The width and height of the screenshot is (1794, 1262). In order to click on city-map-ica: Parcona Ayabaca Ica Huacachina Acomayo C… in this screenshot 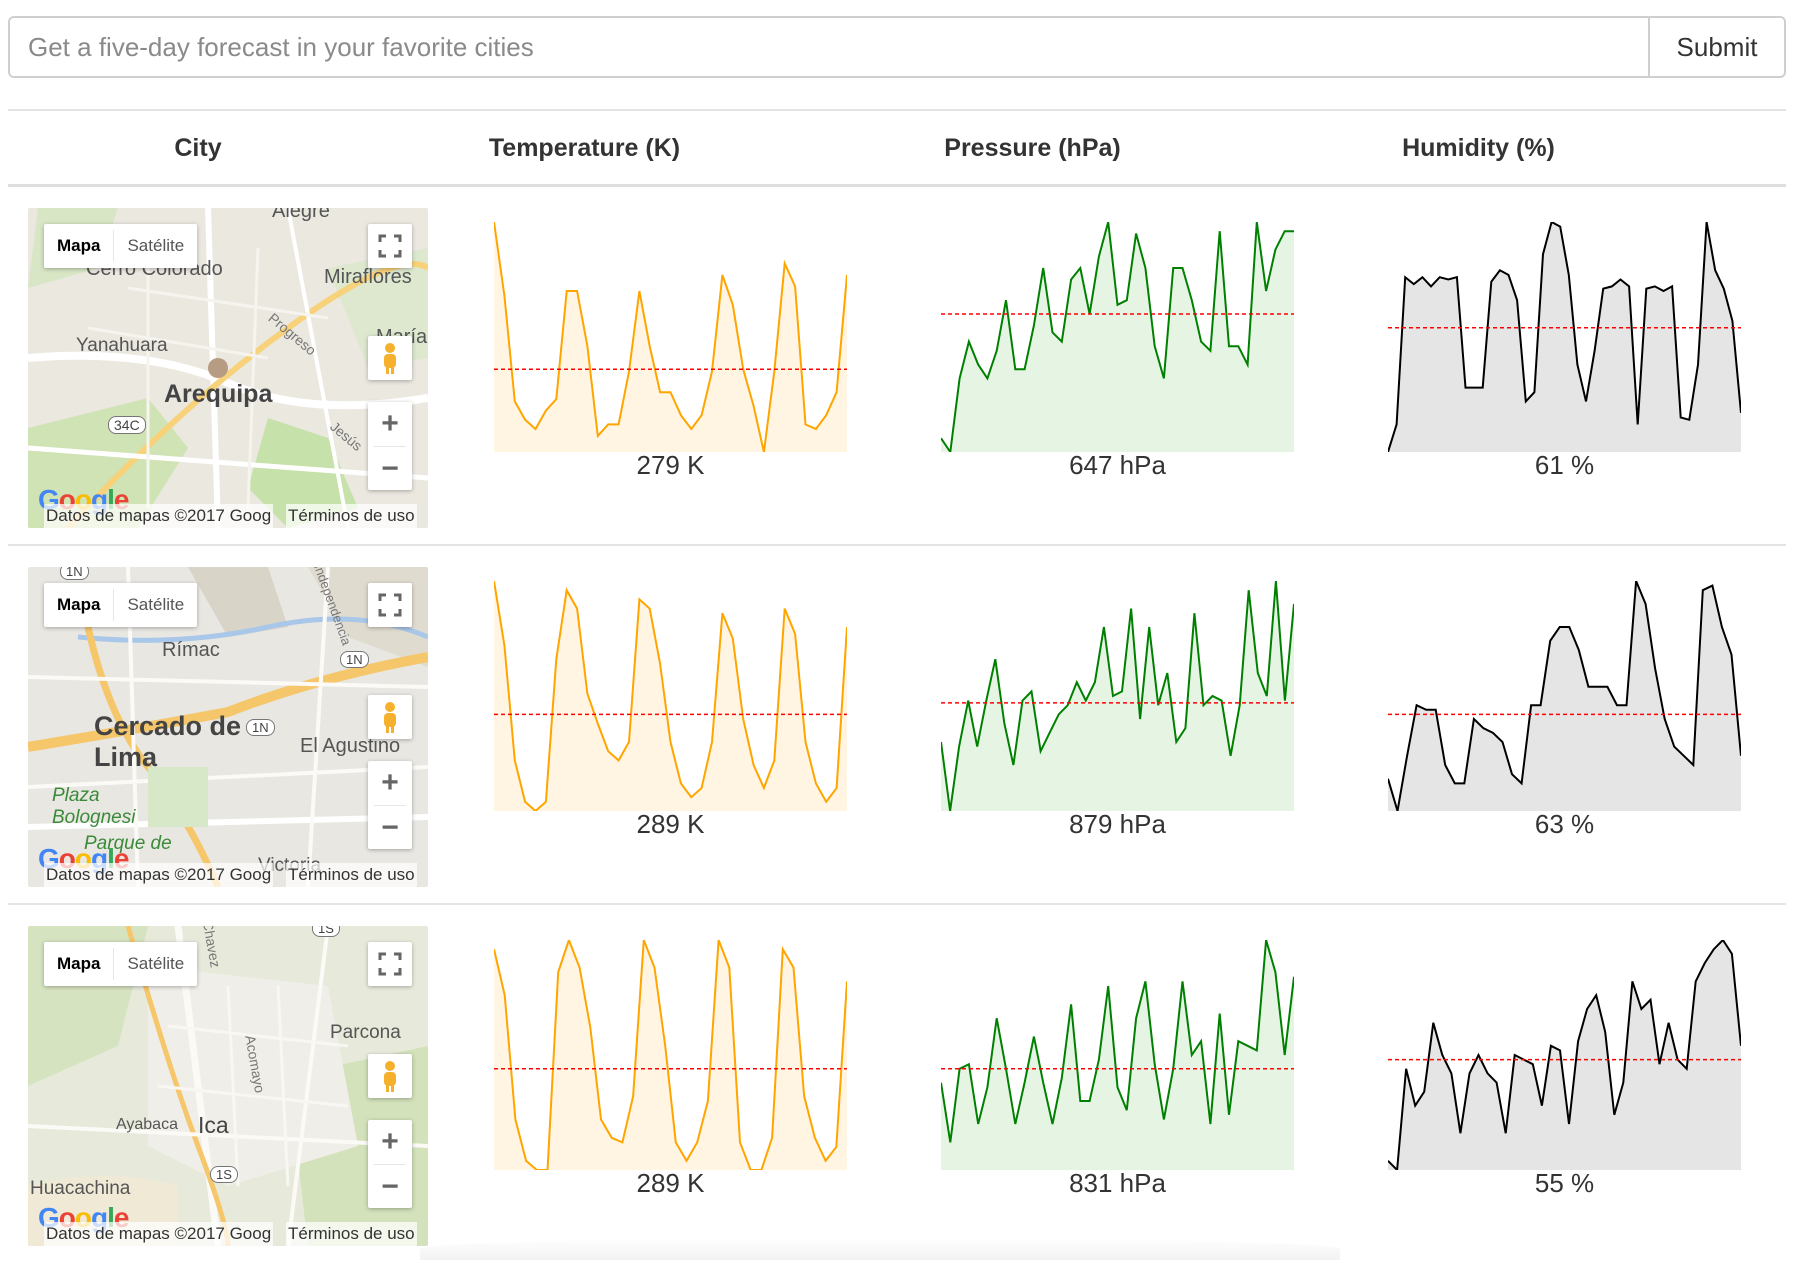, I will do `click(228, 1086)`.